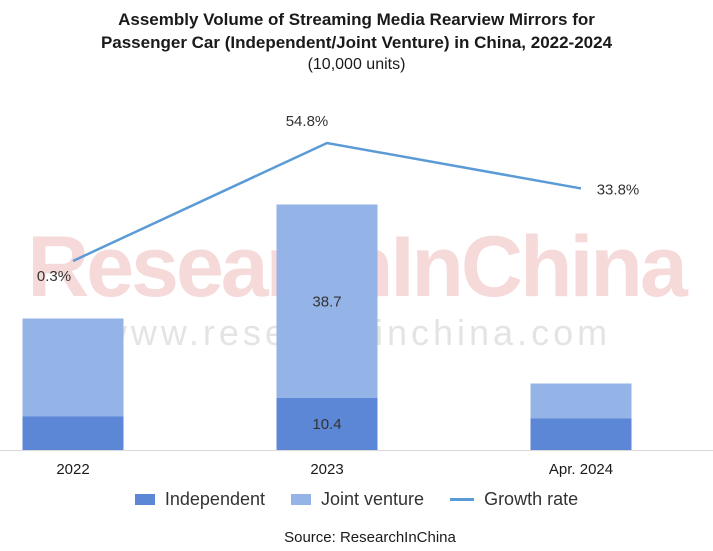  I want to click on growth-rate-label-2022: 0.3%, so click(54, 276).